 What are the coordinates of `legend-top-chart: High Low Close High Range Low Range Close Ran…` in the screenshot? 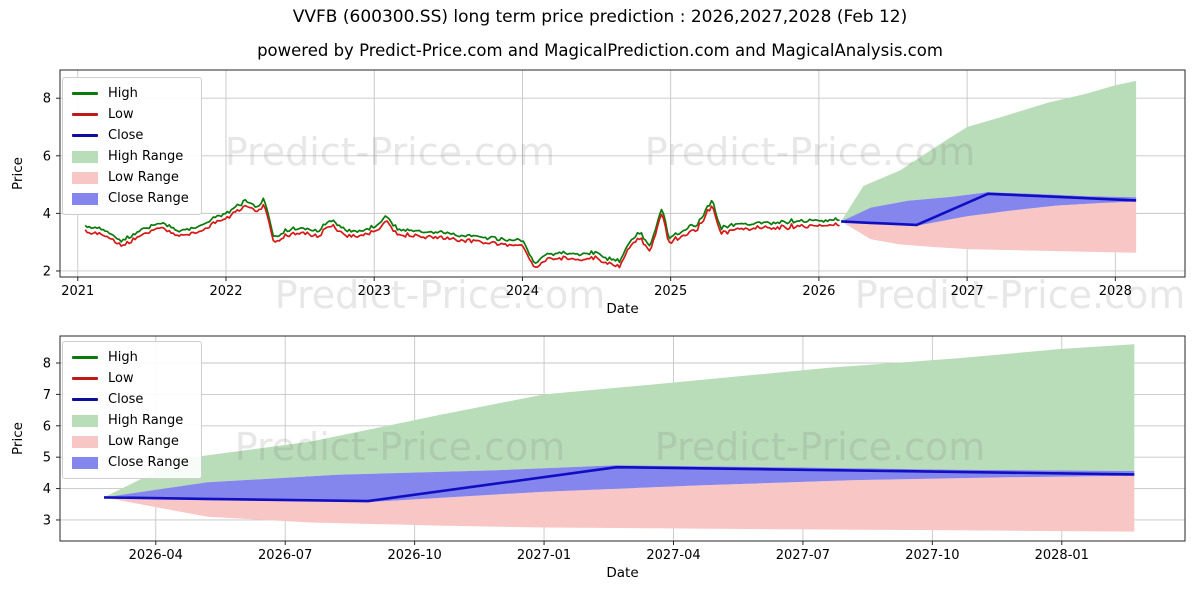 It's located at (132, 146).